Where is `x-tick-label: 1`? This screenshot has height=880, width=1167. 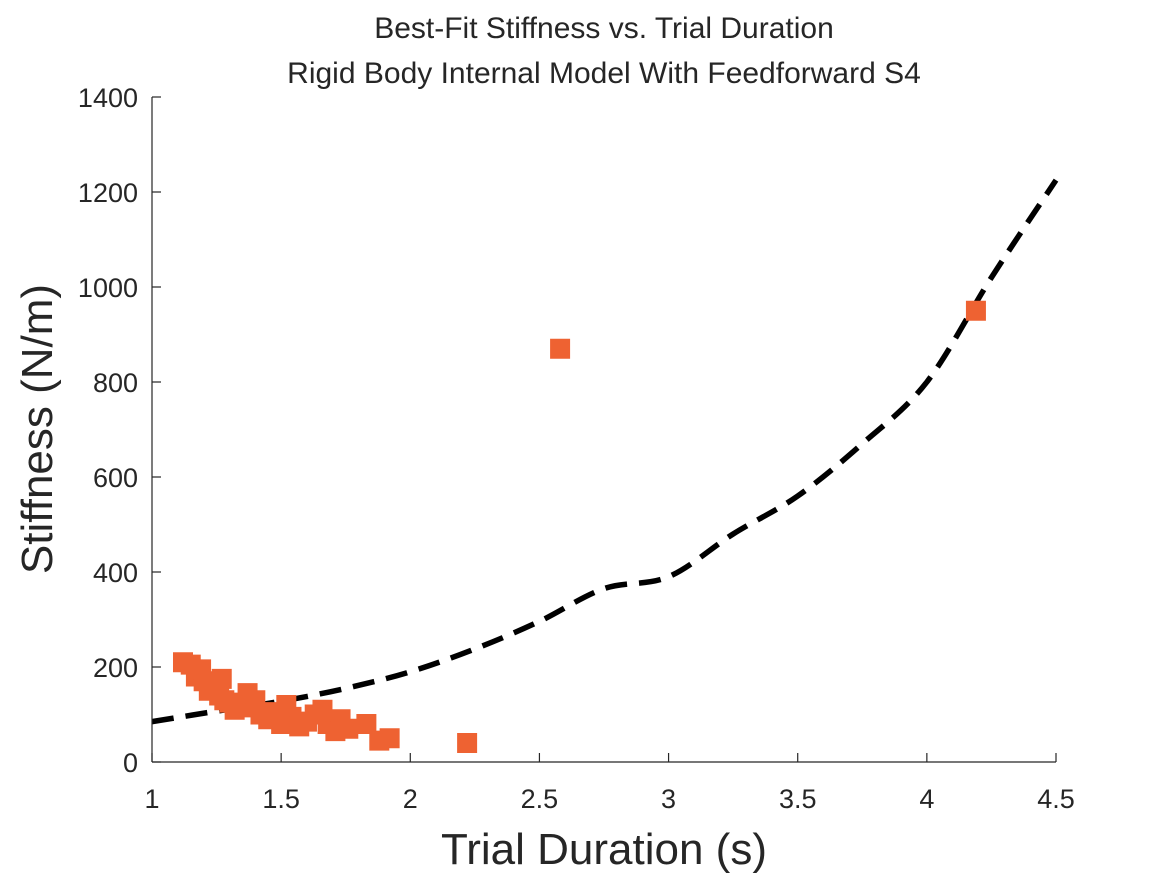
x-tick-label: 1 is located at coordinates (151, 799).